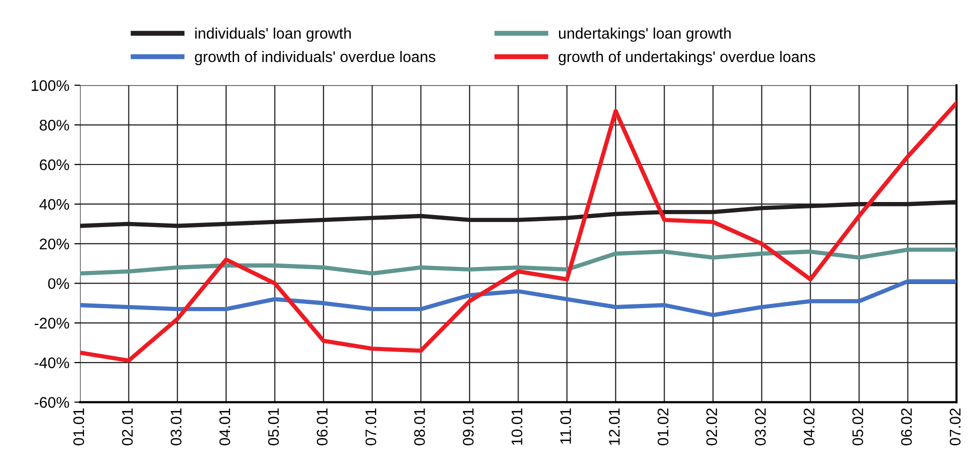 The height and width of the screenshot is (466, 976). What do you see at coordinates (54, 204) in the screenshot?
I see `y-tick-label: 40%` at bounding box center [54, 204].